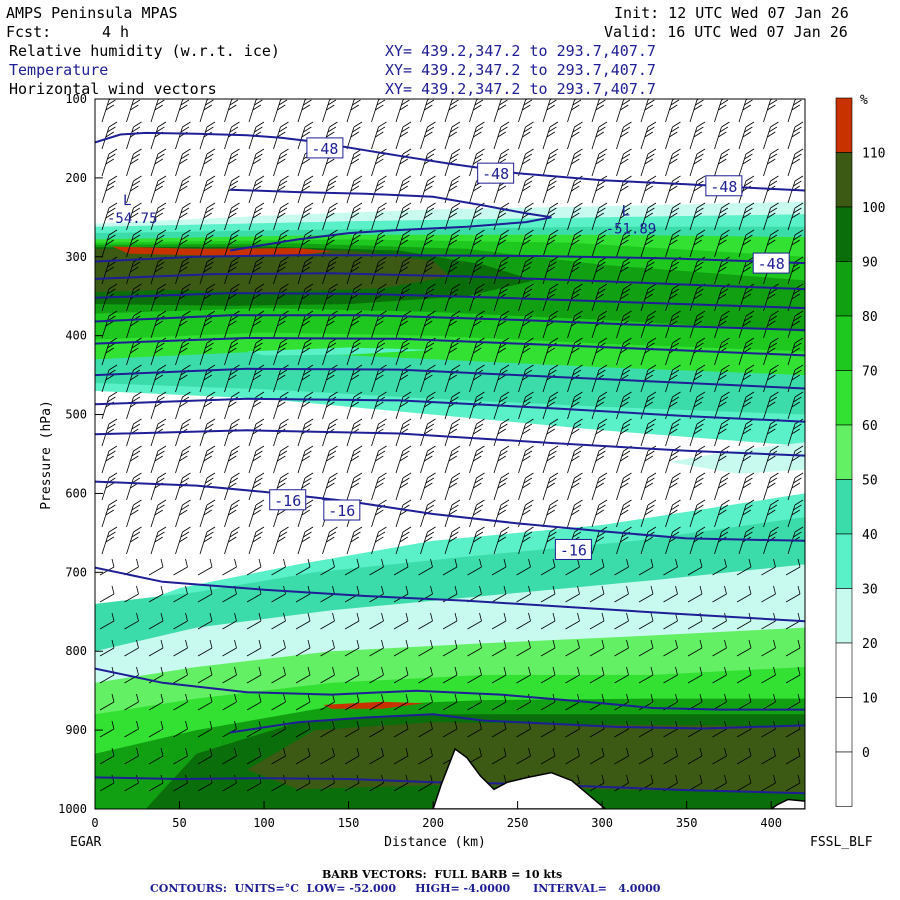 The width and height of the screenshot is (900, 900). I want to click on y-tick-label: 300, so click(76, 257).